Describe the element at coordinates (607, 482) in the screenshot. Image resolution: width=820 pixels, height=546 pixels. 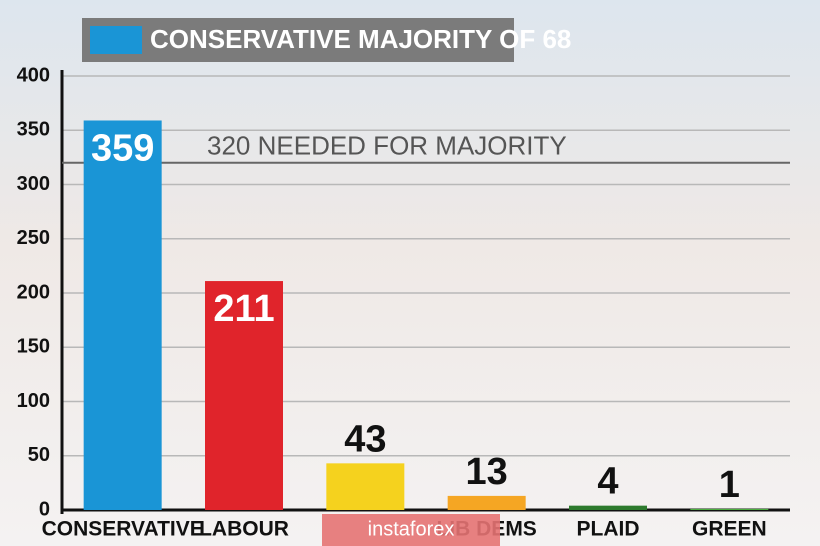
I see `value-label: 4` at that location.